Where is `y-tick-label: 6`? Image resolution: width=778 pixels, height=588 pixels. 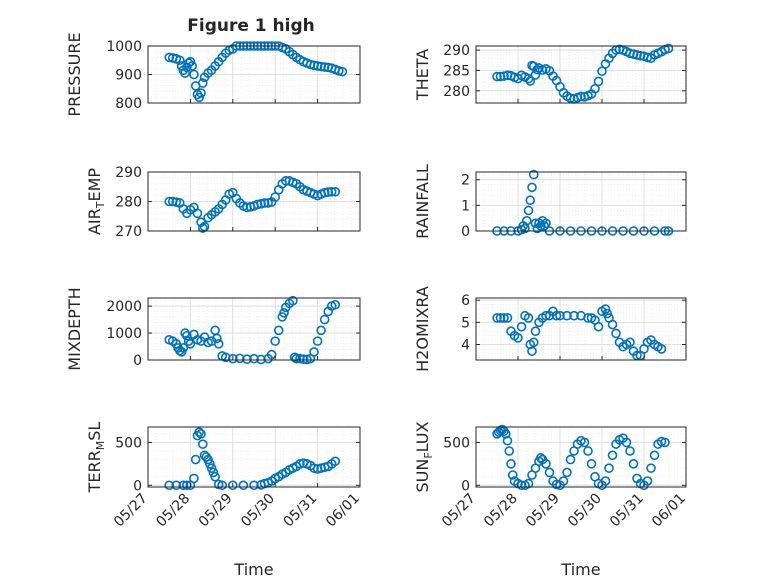 y-tick-label: 6 is located at coordinates (465, 301).